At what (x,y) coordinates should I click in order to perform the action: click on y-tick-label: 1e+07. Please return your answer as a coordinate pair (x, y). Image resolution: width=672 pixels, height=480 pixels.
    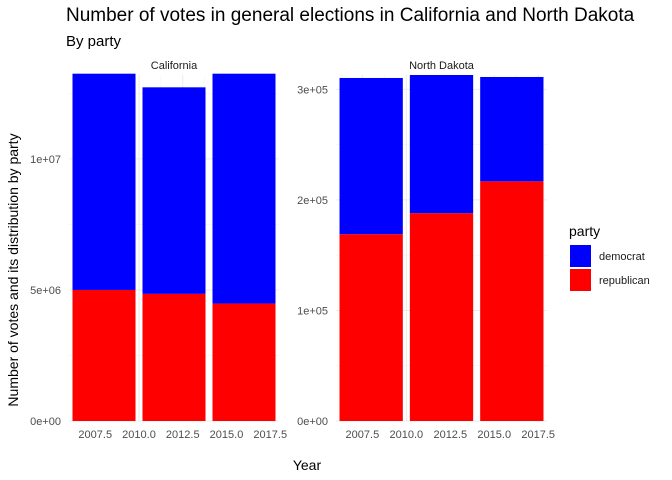
    Looking at the image, I should click on (45, 160).